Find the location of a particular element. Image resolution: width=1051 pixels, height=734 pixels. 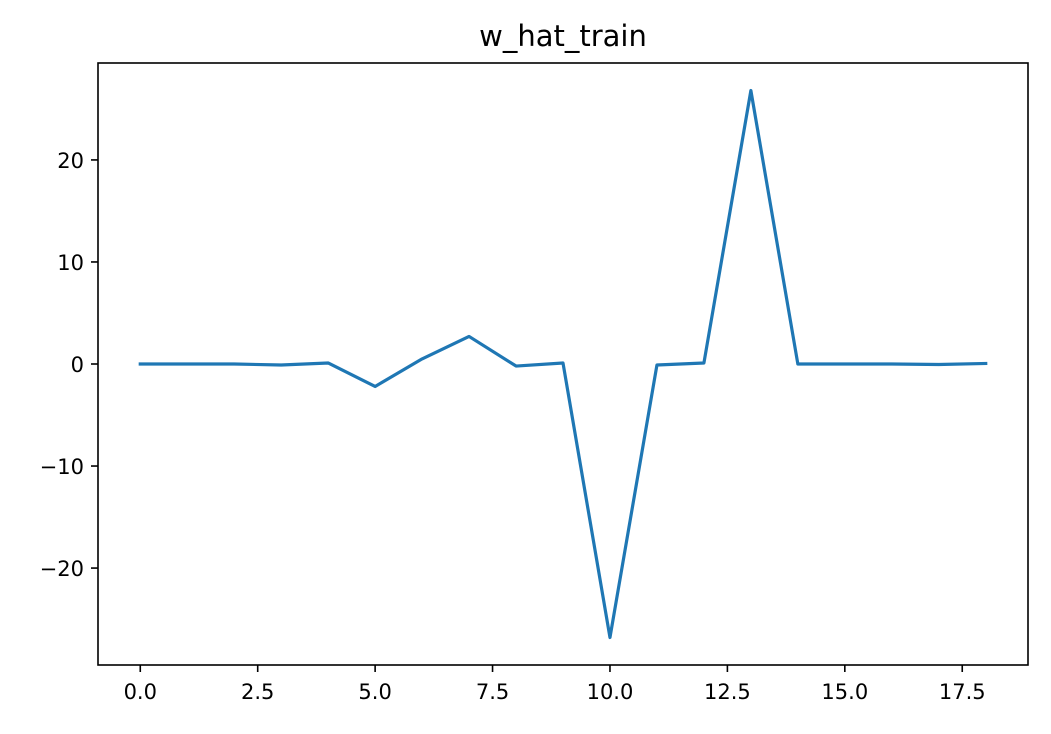

x-tick-label: 5.0 is located at coordinates (374, 692).